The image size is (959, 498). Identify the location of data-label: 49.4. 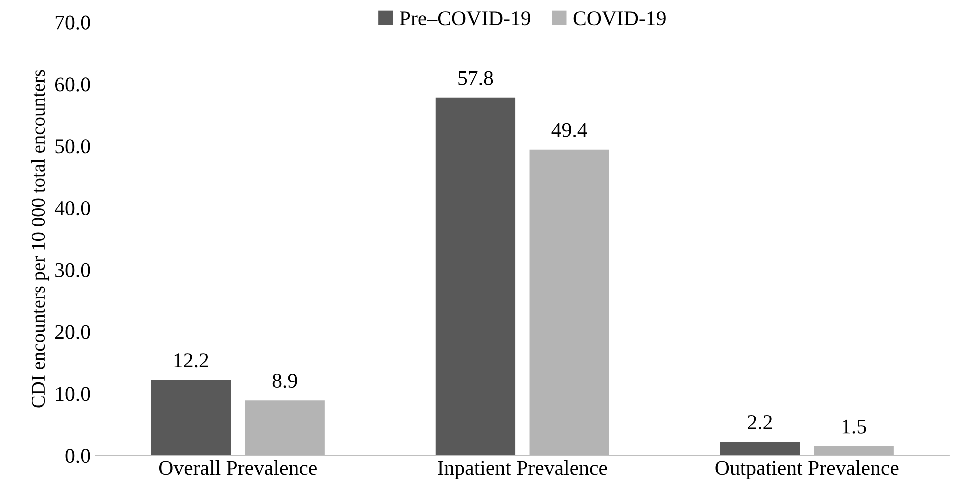
(570, 130).